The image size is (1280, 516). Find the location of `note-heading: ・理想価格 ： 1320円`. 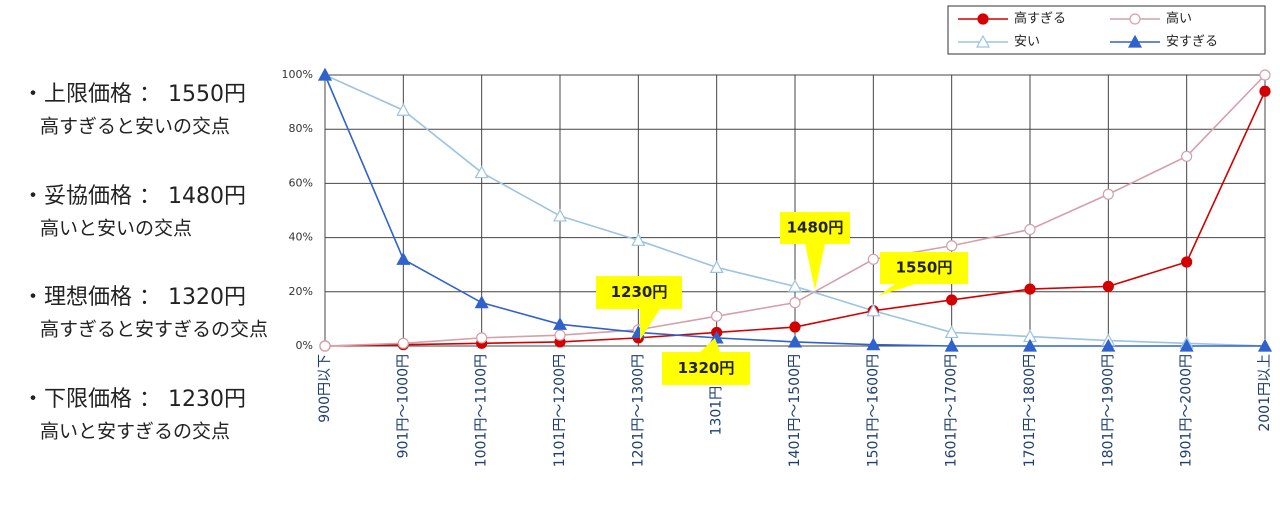

note-heading: ・理想価格 ： 1320円 is located at coordinates (134, 297).